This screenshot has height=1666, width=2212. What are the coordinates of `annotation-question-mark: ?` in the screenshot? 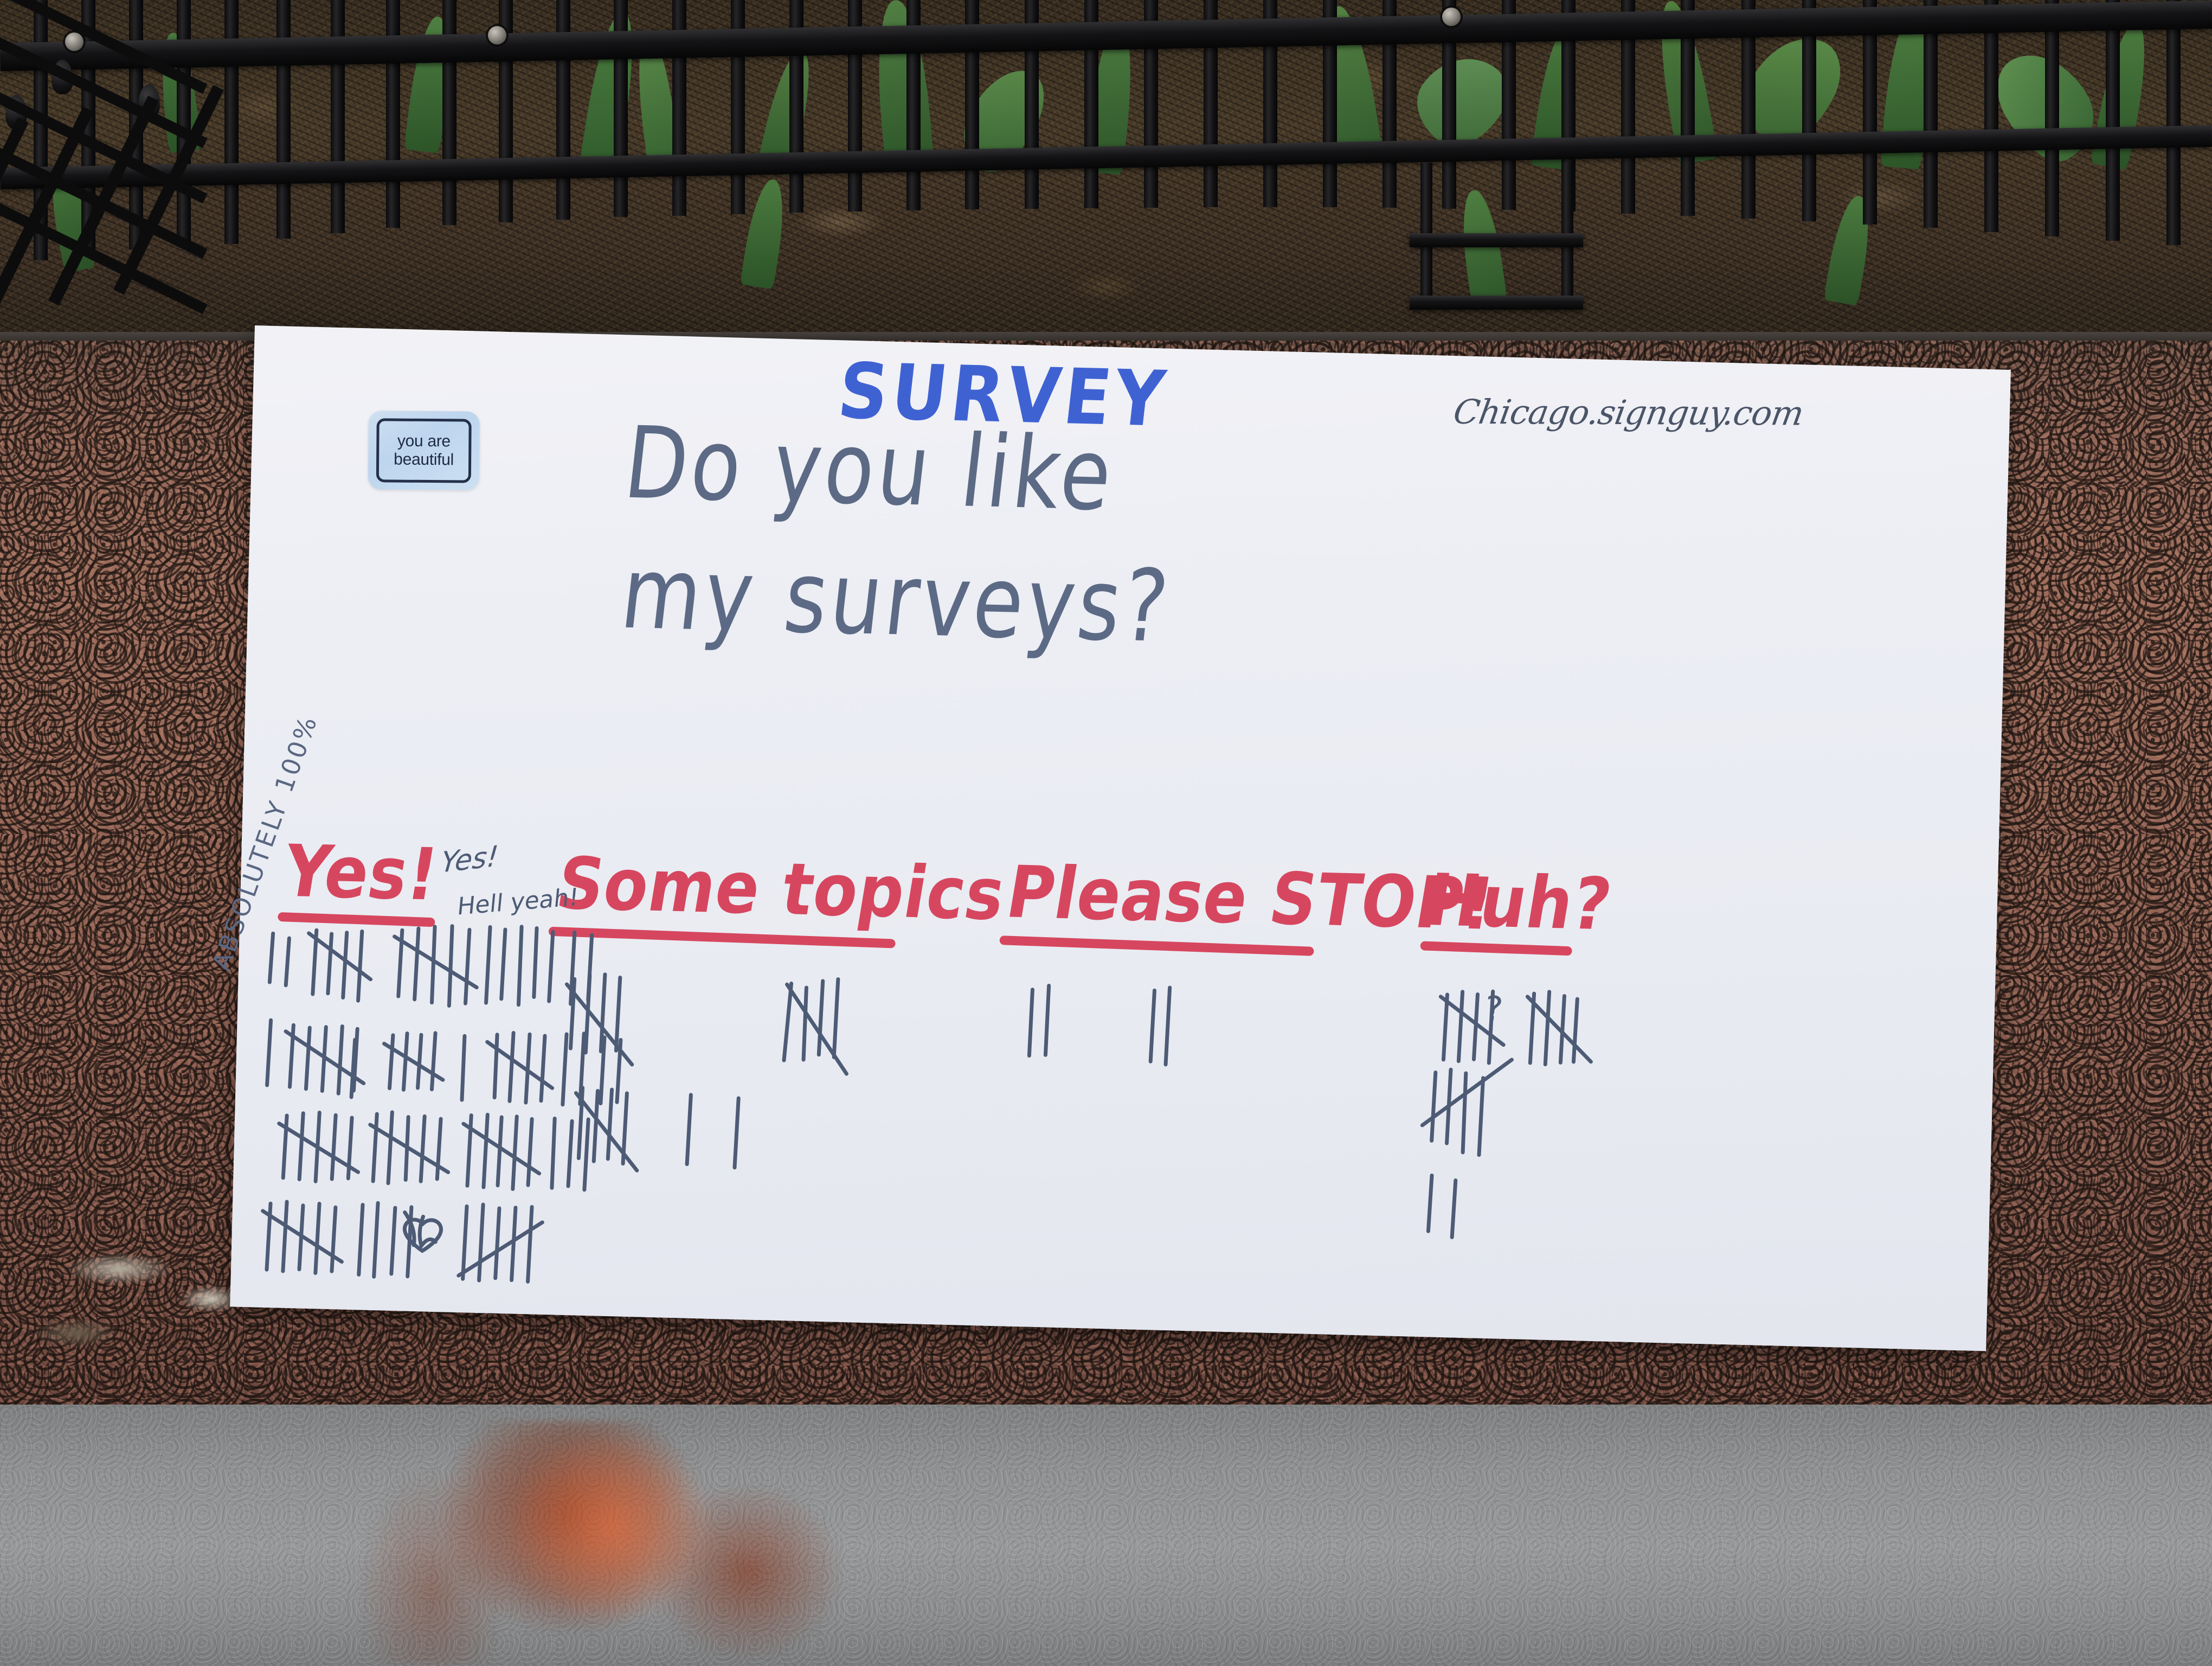 It's located at (1494, 1008).